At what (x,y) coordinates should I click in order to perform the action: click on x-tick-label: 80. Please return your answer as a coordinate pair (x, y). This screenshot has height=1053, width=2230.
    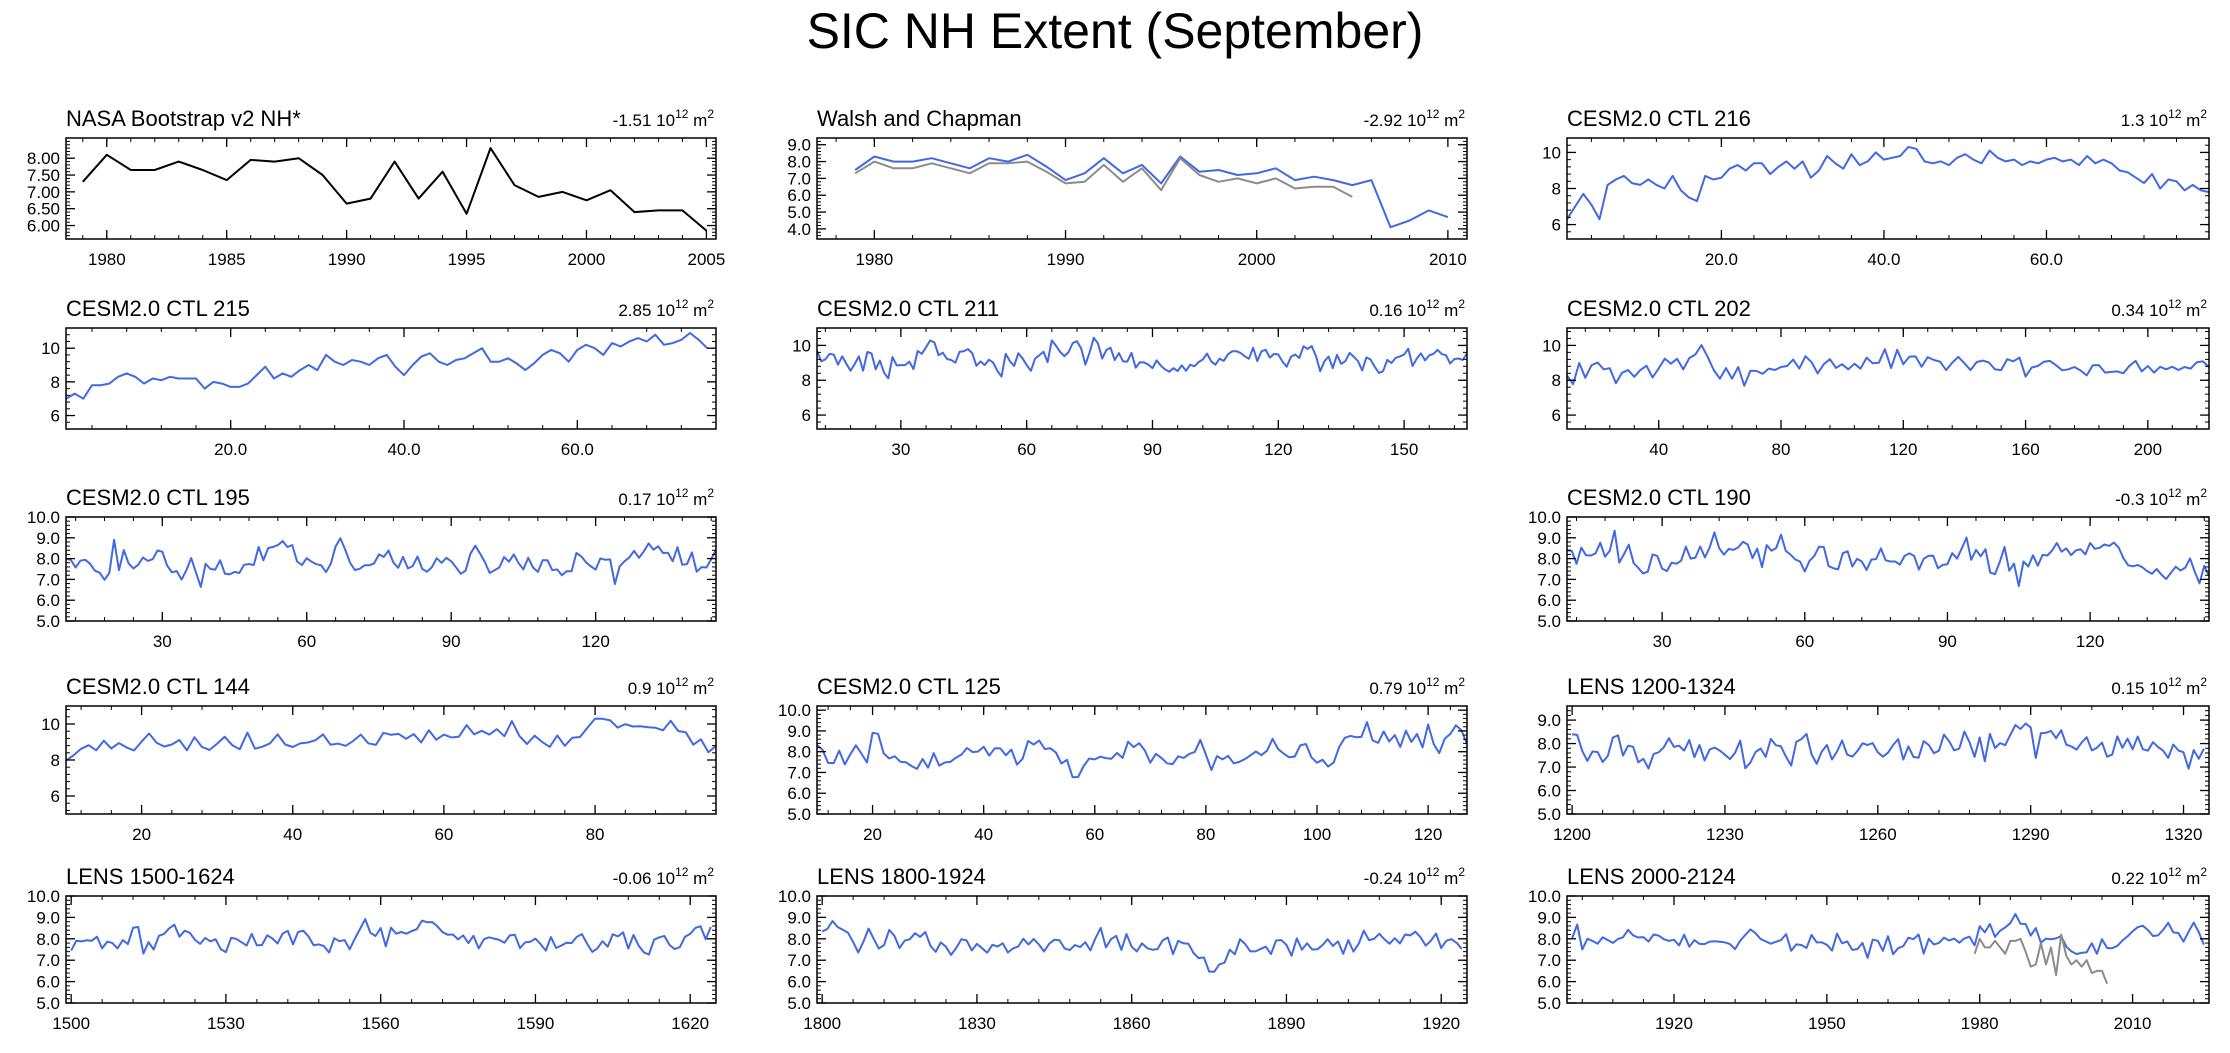
    Looking at the image, I should click on (595, 834).